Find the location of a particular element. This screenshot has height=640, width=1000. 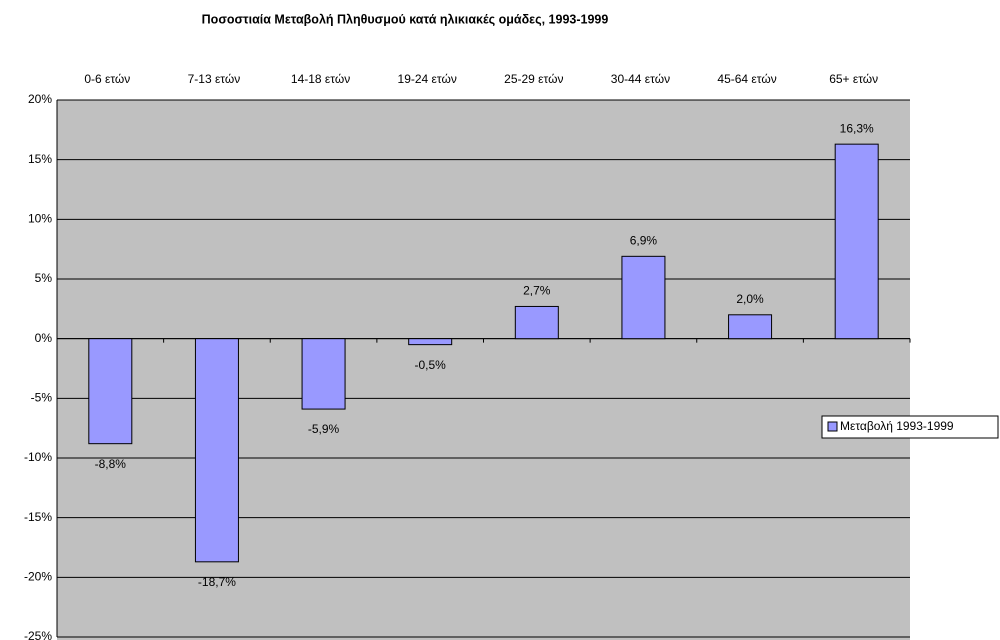

data-label: 2,7% is located at coordinates (537, 291).